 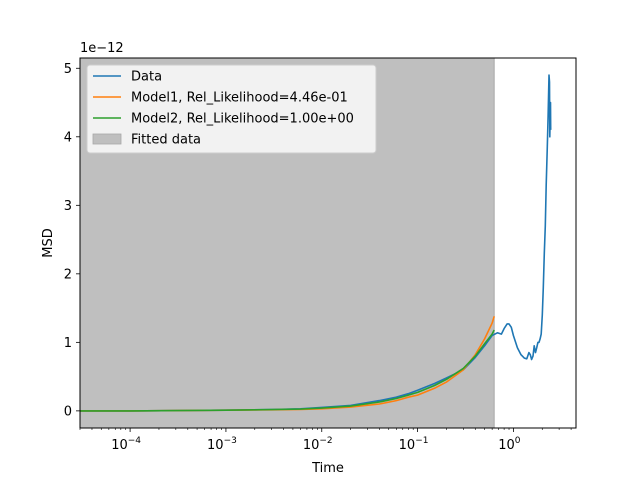 What do you see at coordinates (68, 411) in the screenshot?
I see `y-tick-label: 0` at bounding box center [68, 411].